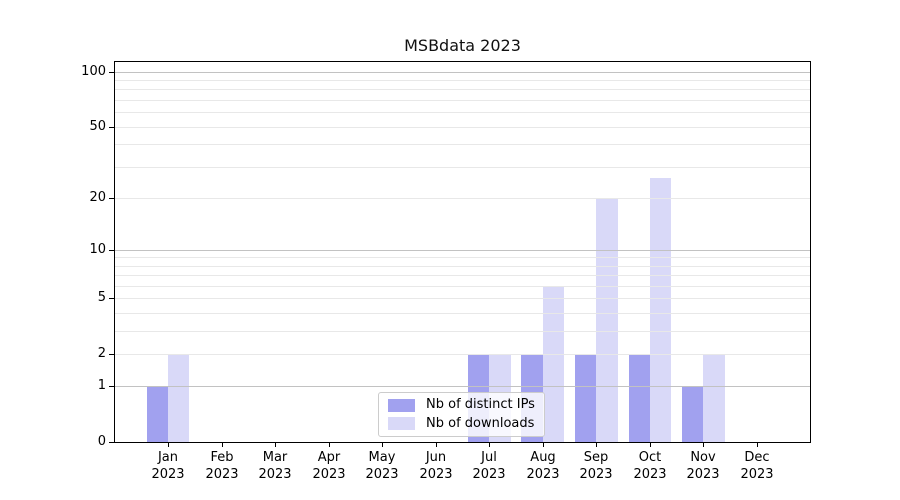  What do you see at coordinates (101, 353) in the screenshot?
I see `y-axis-tick-label-2: 2` at bounding box center [101, 353].